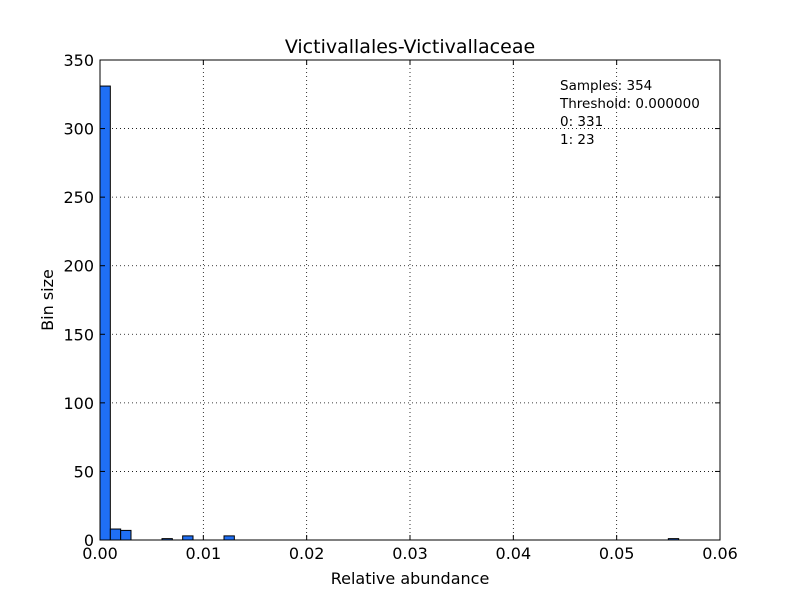  I want to click on y-tick-label: 200, so click(78, 266).